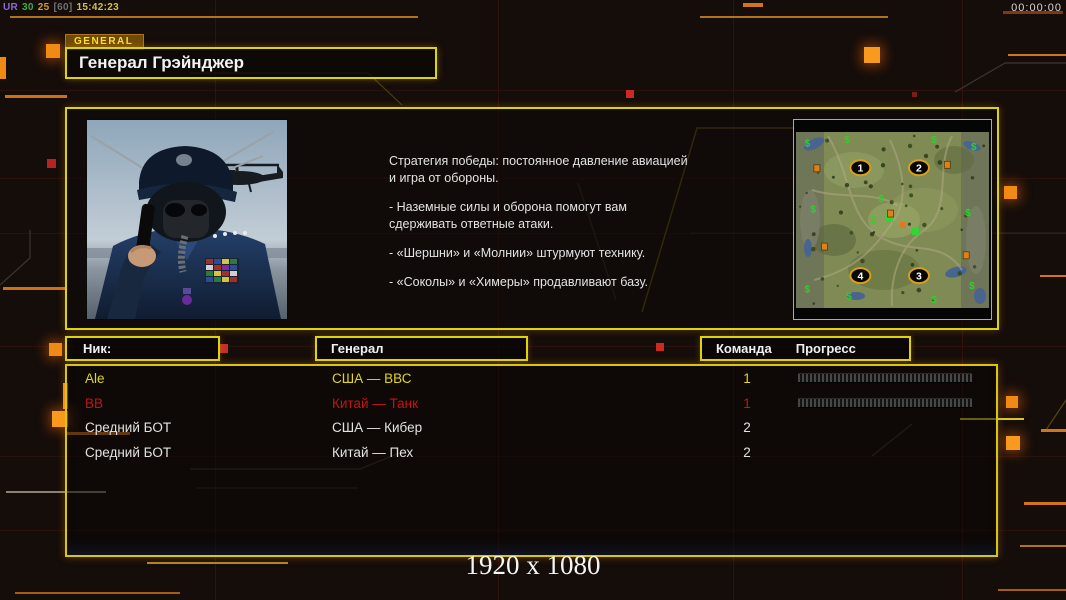  Describe the element at coordinates (11, 7) in the screenshot. I see `debug-token: UR` at that location.